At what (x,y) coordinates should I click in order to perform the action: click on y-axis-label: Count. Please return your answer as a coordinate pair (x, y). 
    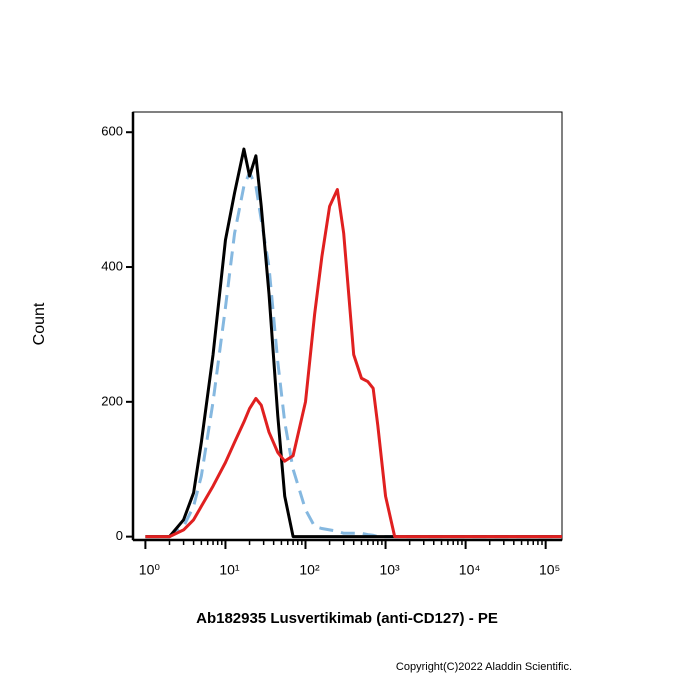
    Looking at the image, I should click on (39, 323).